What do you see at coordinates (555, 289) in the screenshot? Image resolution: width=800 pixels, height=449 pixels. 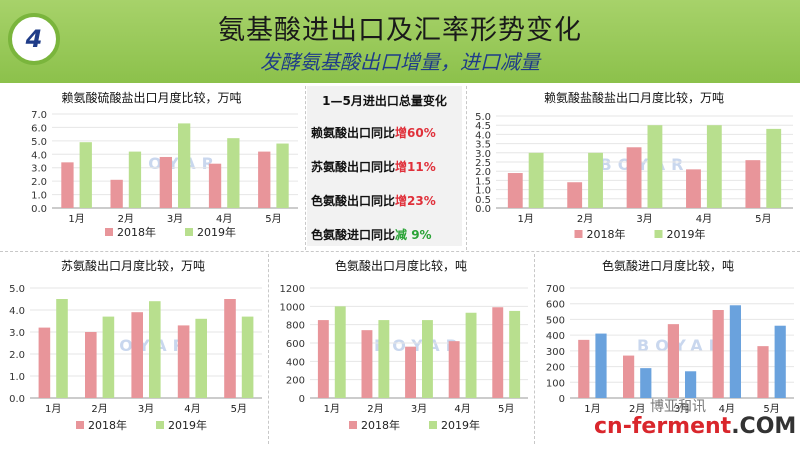 I see `y-tick-label: 700` at bounding box center [555, 289].